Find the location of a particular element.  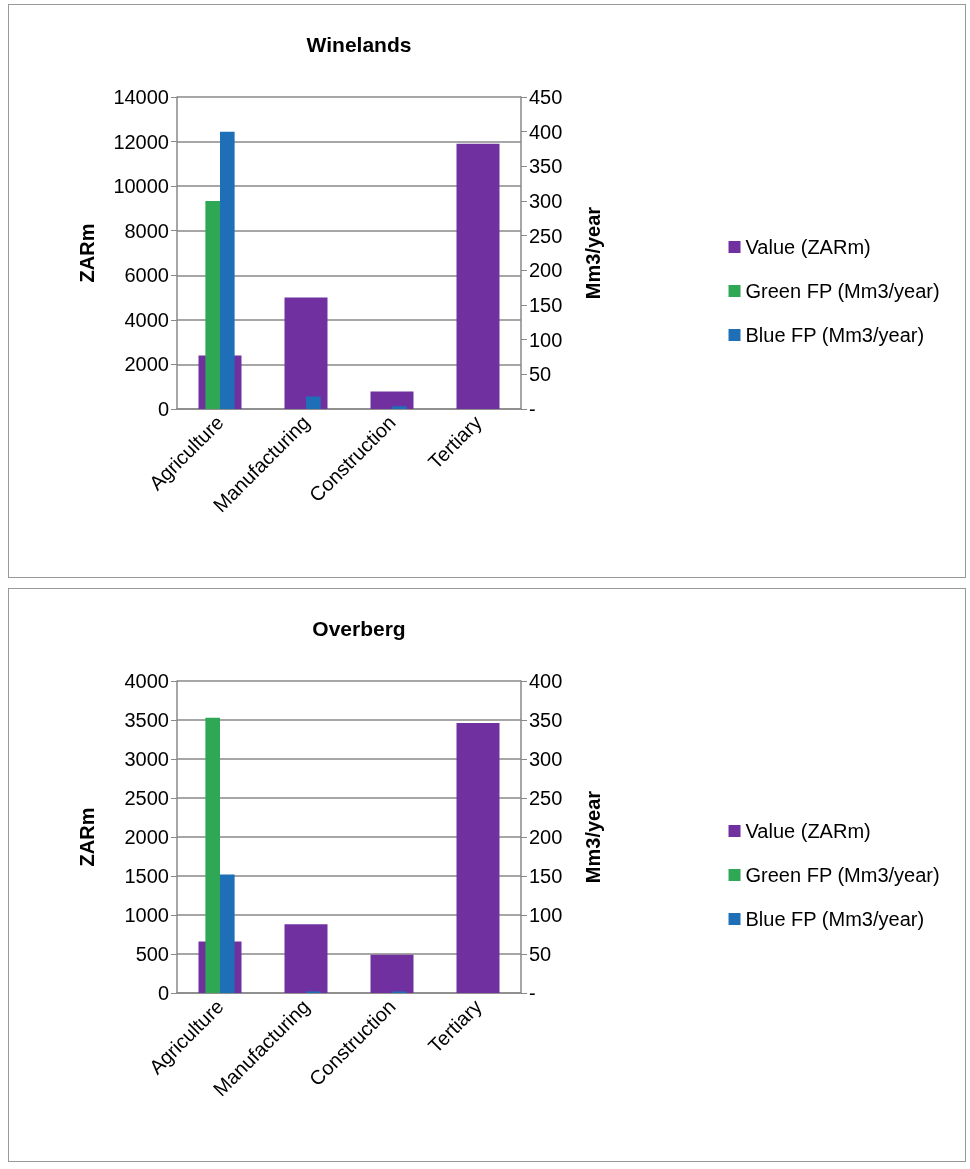

y-tick-label: 3000 is located at coordinates (146, 759).